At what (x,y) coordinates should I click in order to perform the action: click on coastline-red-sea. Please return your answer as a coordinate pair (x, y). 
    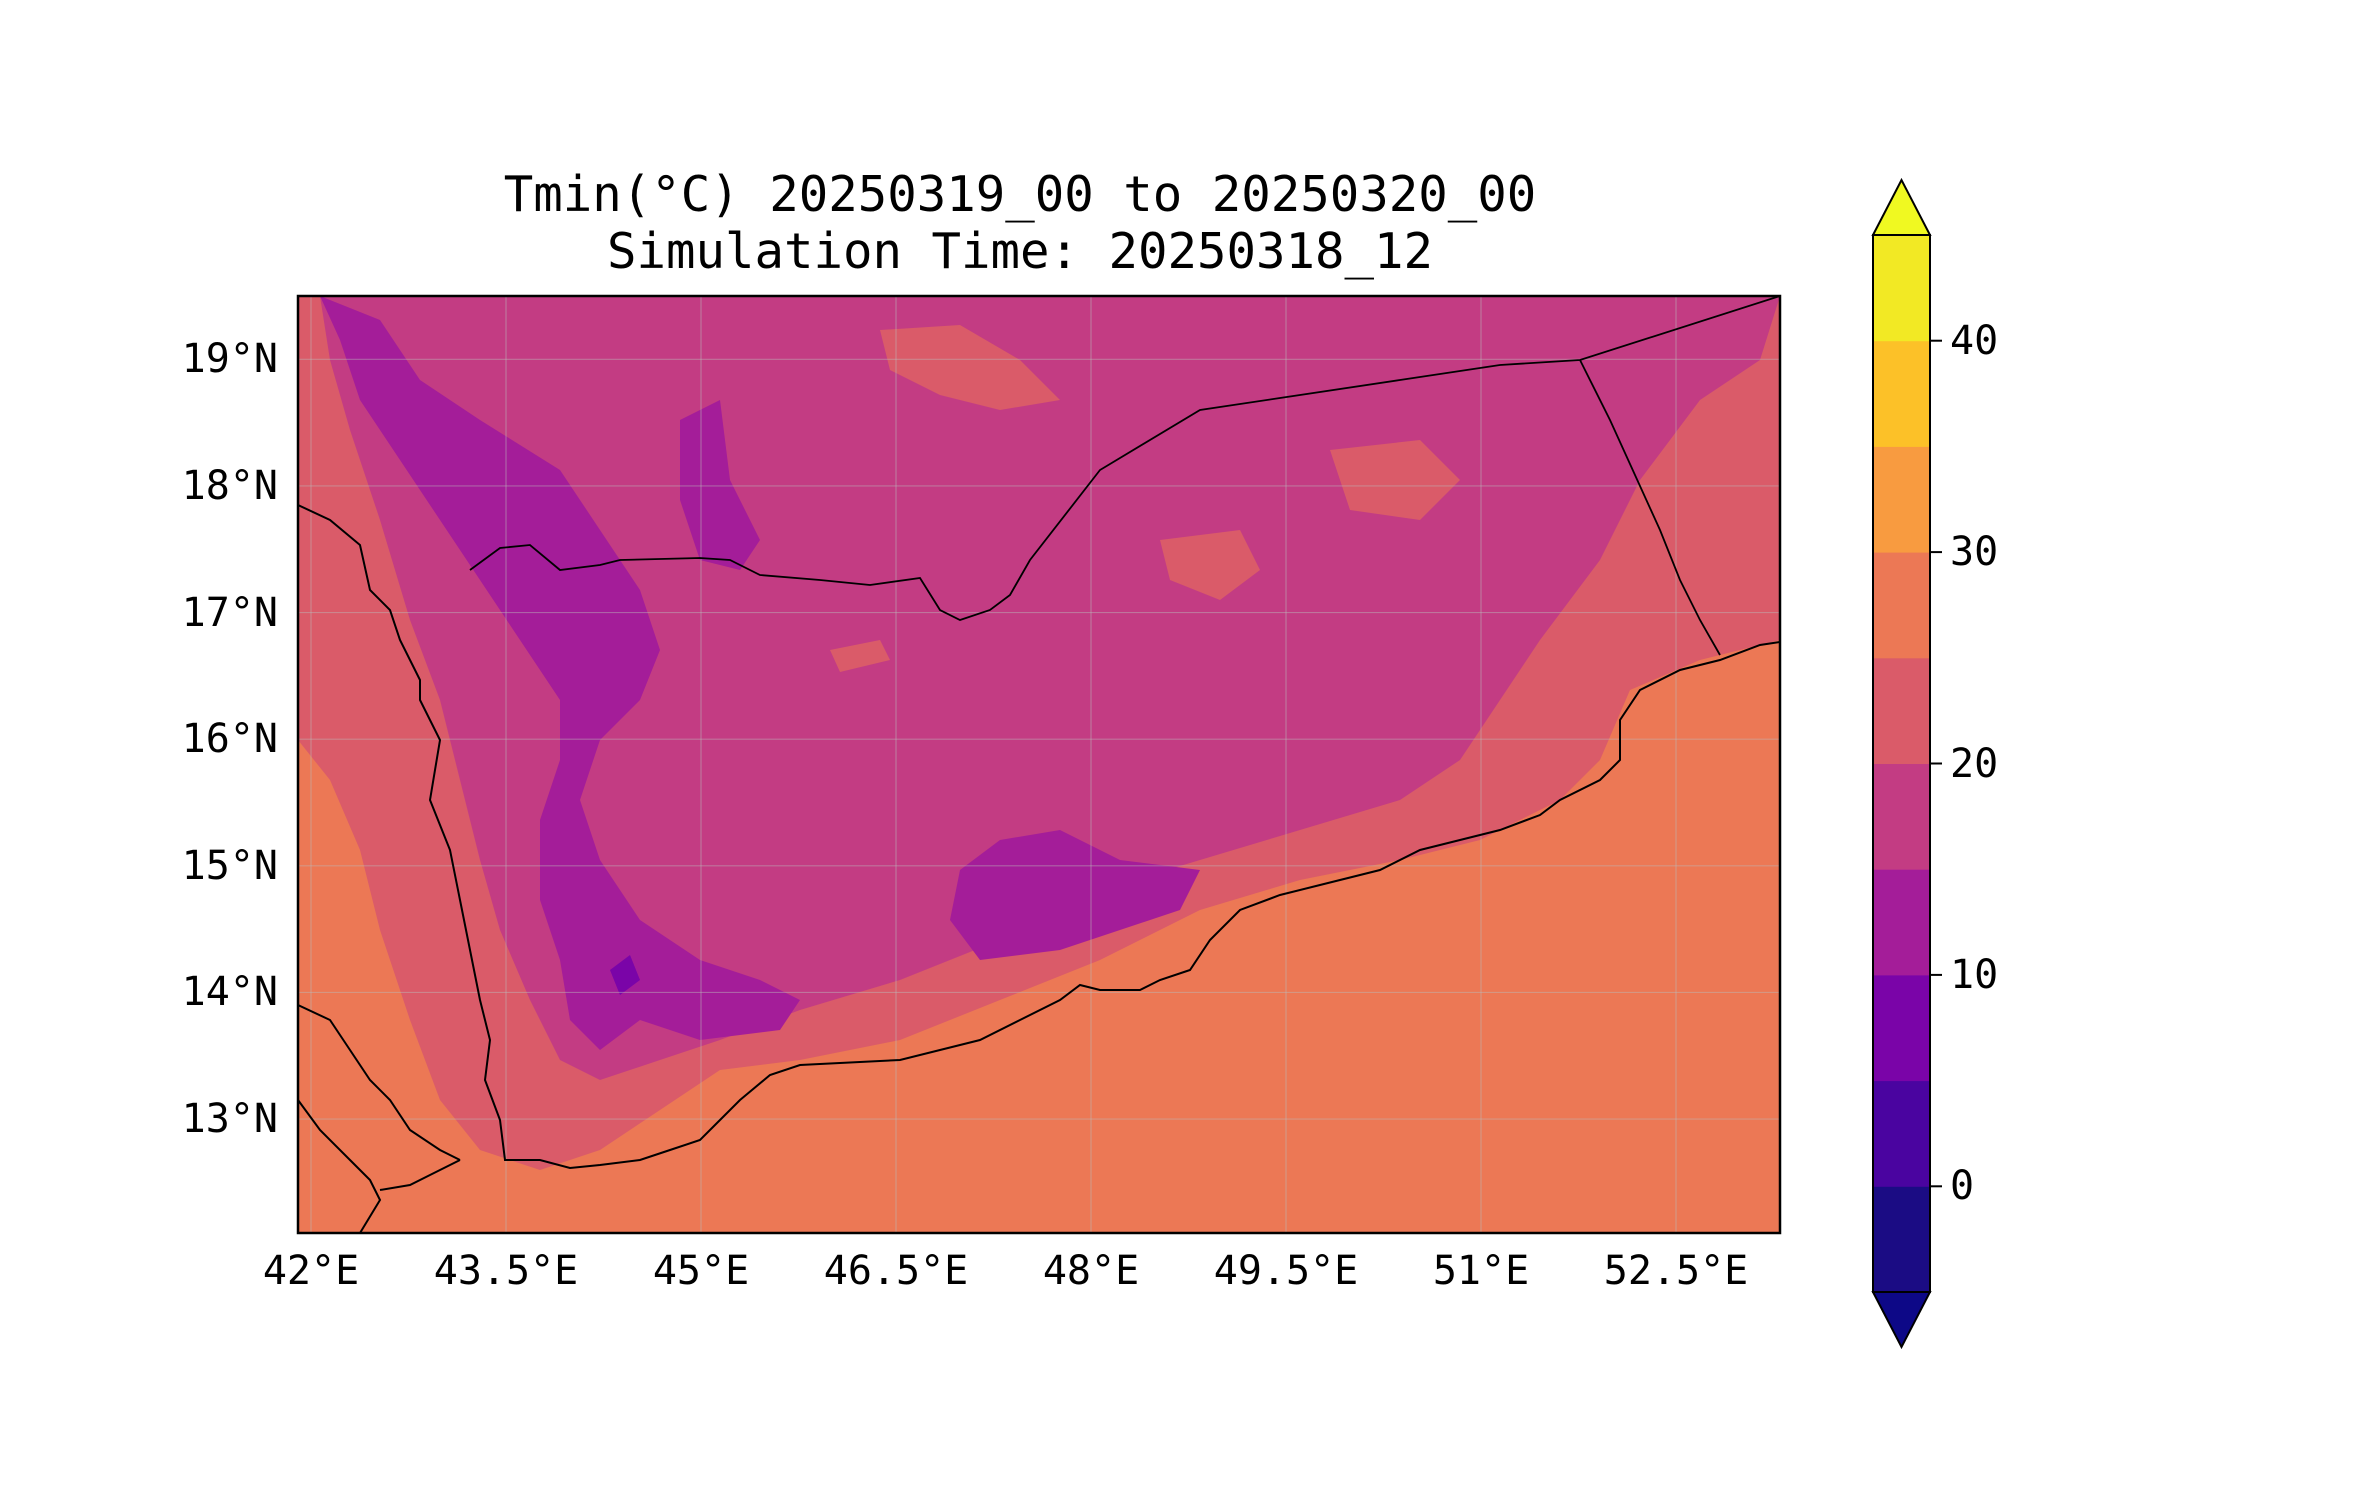
    Looking at the image, I should click on (409, 832).